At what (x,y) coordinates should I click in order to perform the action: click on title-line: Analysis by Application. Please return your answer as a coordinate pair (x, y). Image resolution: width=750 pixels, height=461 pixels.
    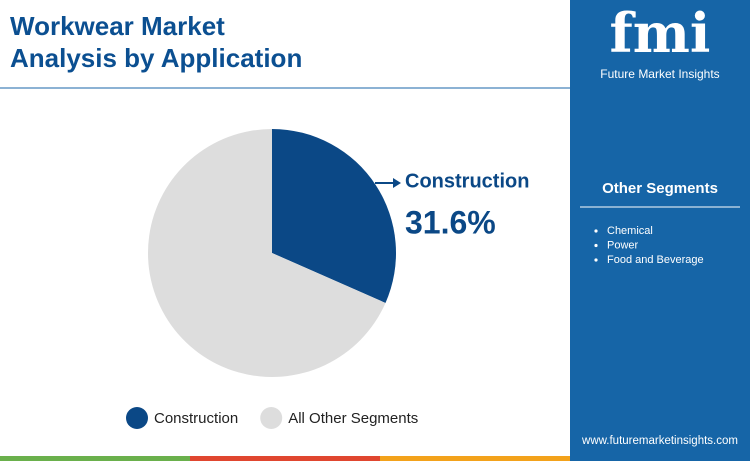
    Looking at the image, I should click on (156, 58).